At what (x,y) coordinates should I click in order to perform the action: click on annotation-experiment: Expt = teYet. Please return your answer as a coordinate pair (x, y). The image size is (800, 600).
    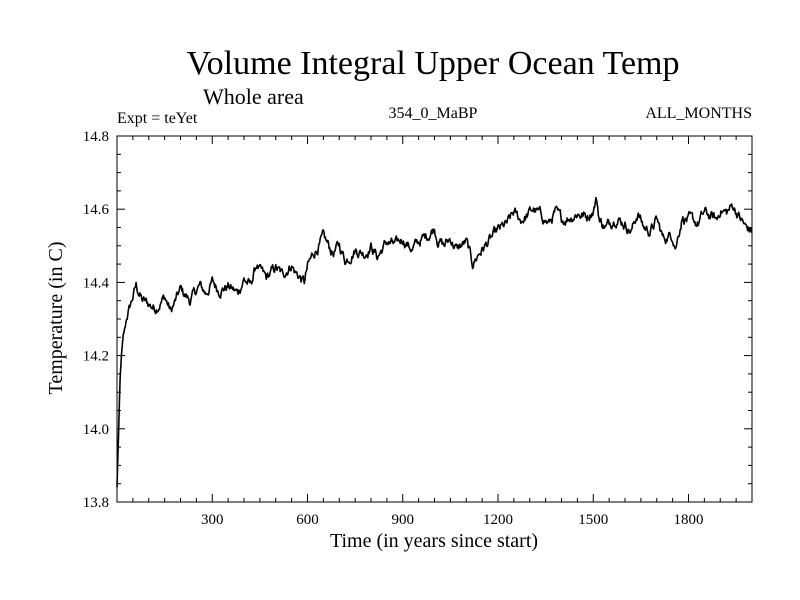
    Looking at the image, I should click on (157, 118).